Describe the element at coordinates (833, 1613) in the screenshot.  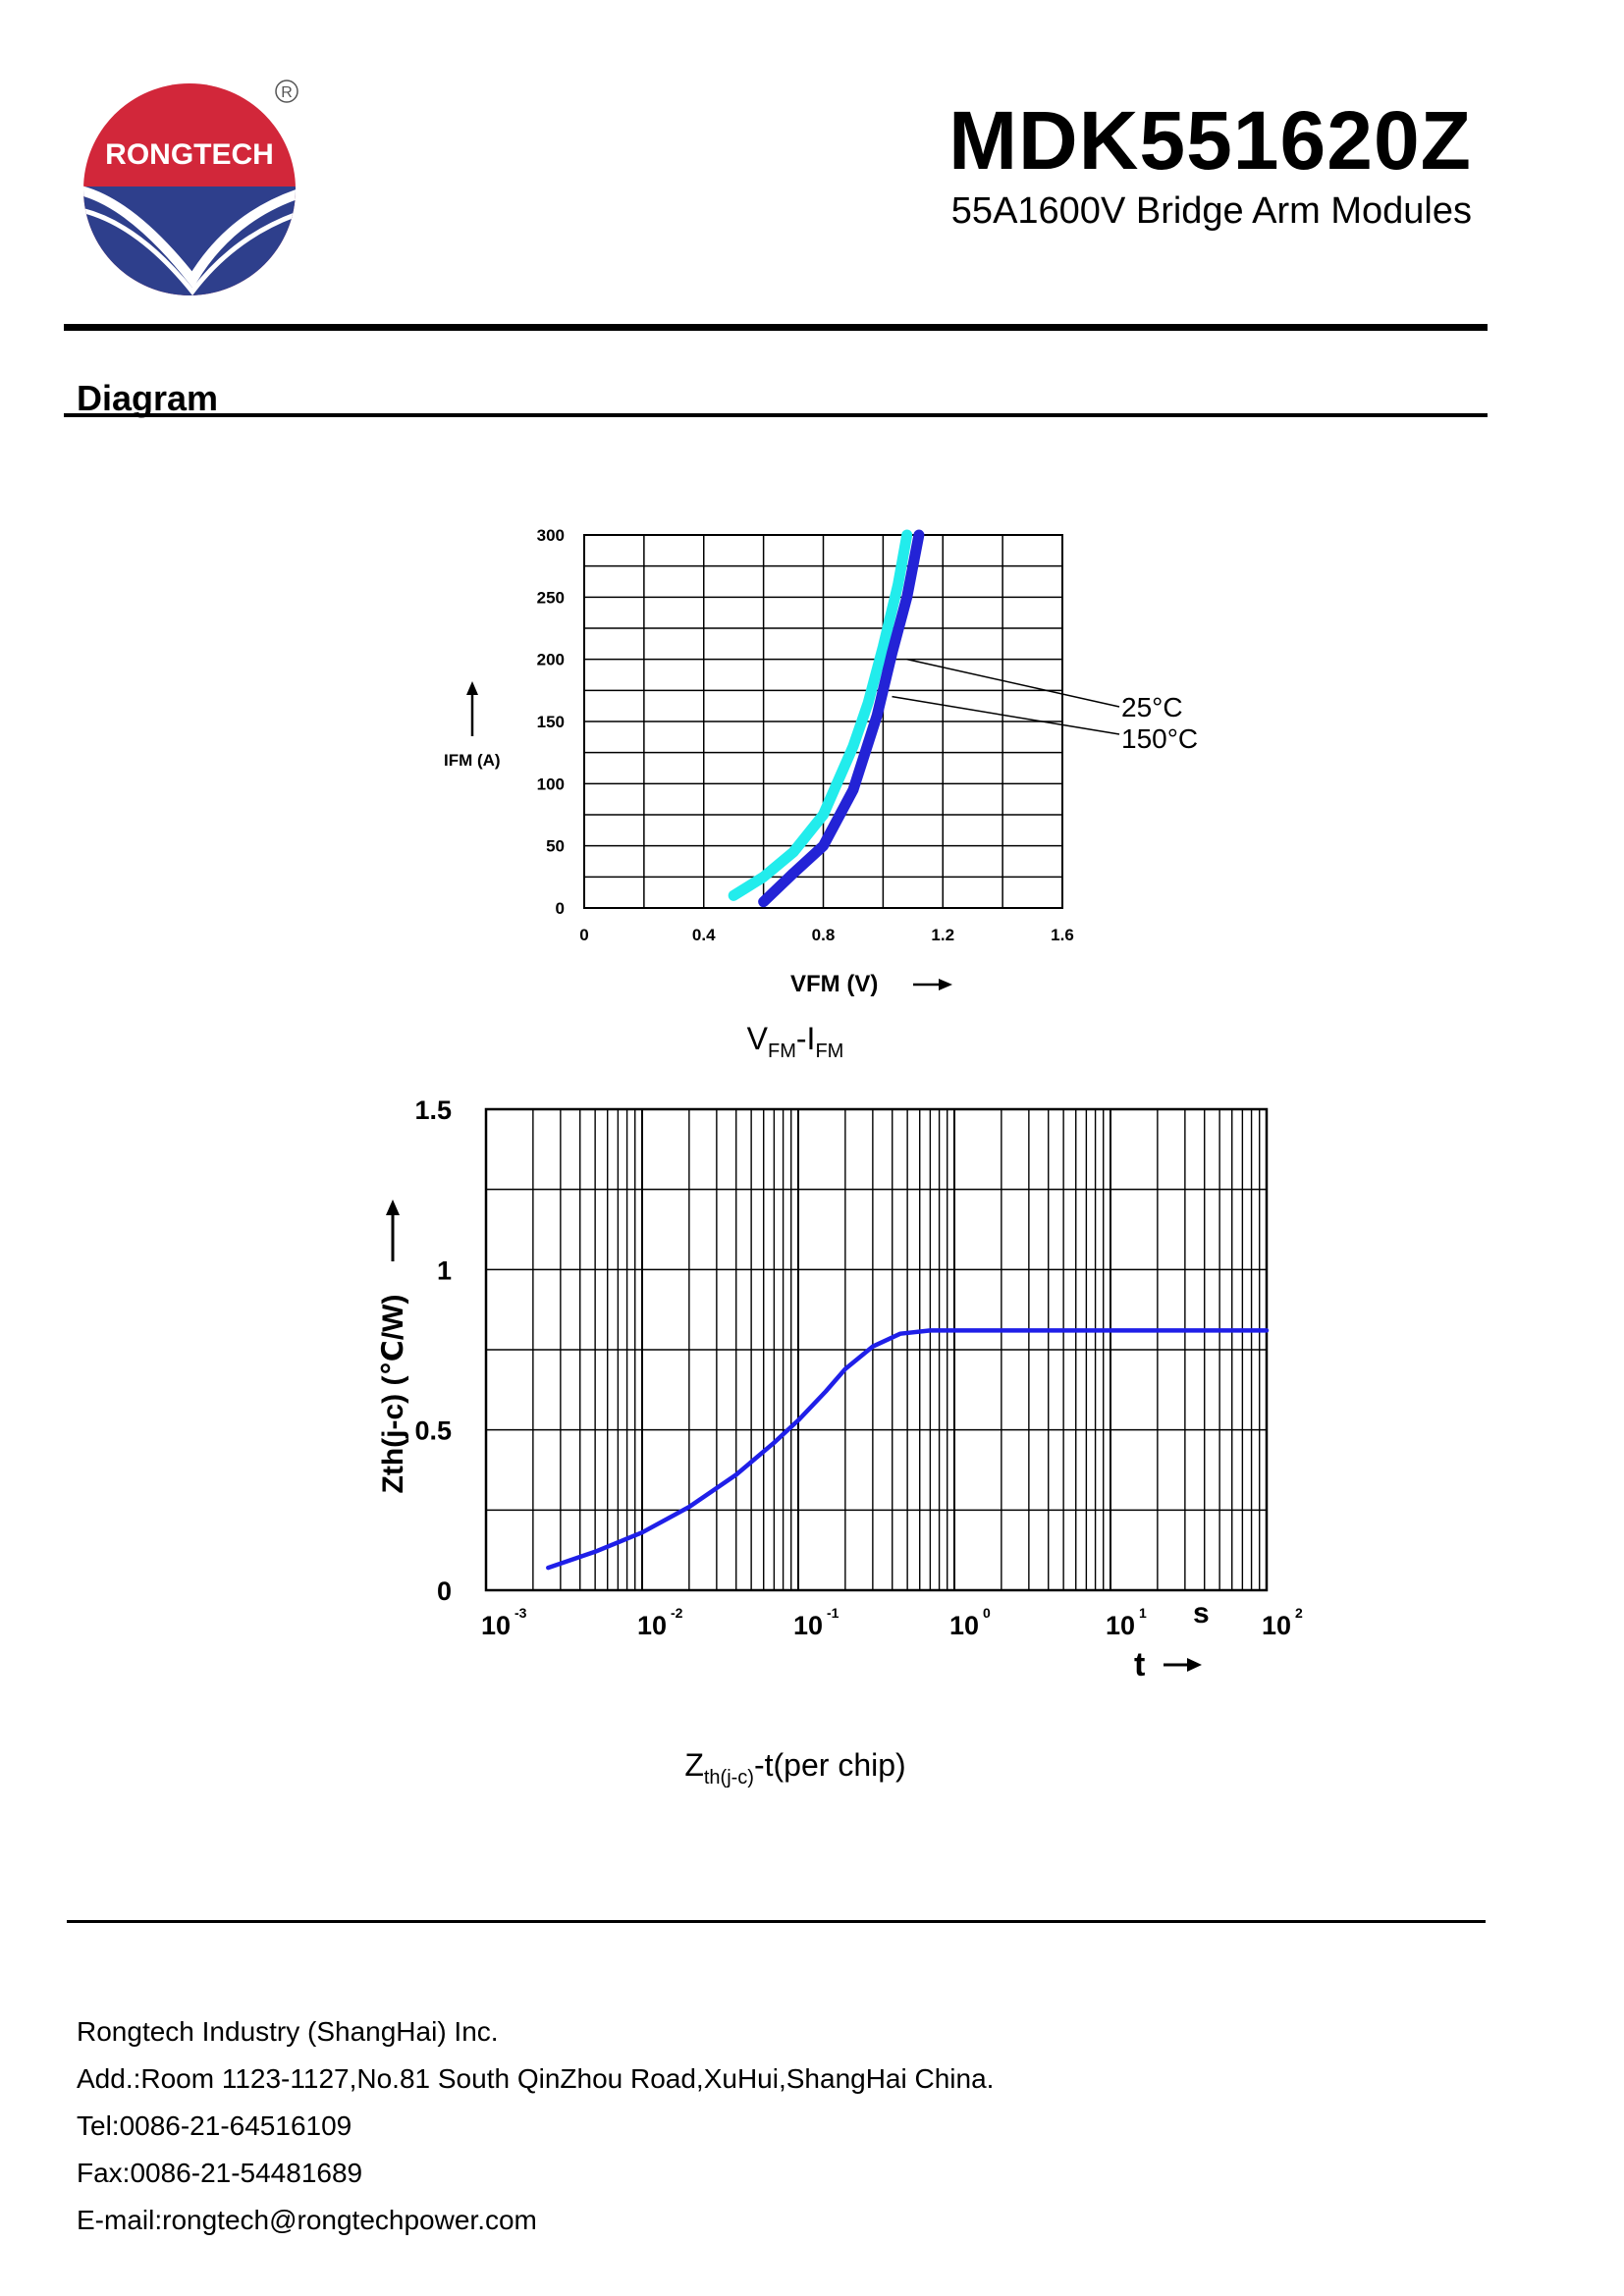
I see `x-tick-exponent: -1` at that location.